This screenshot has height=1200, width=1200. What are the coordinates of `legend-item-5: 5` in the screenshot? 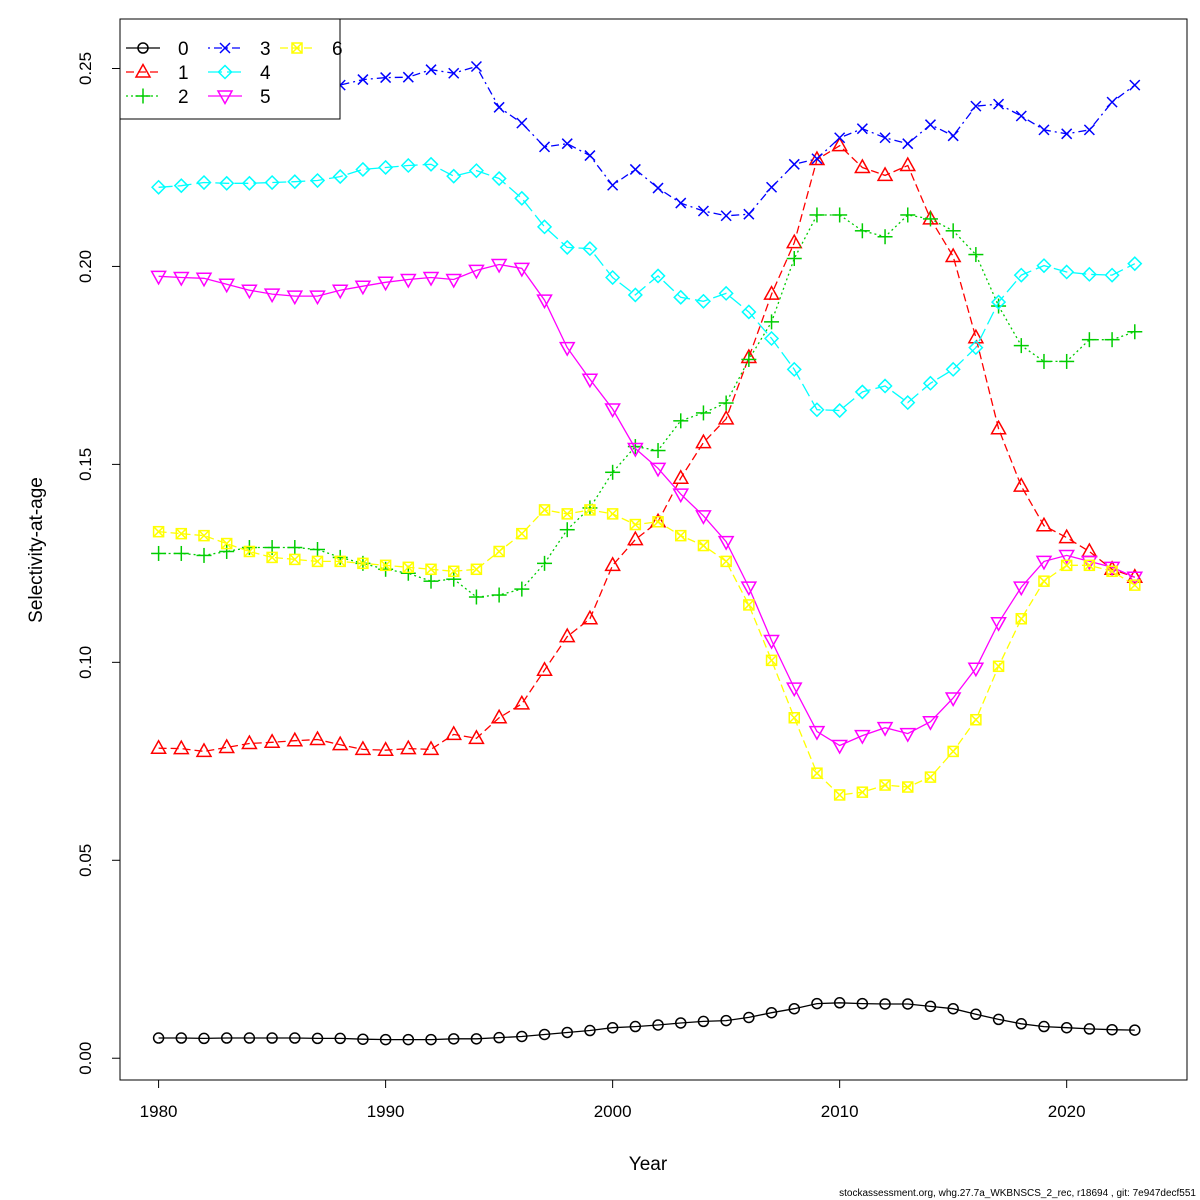 It's located at (239, 97).